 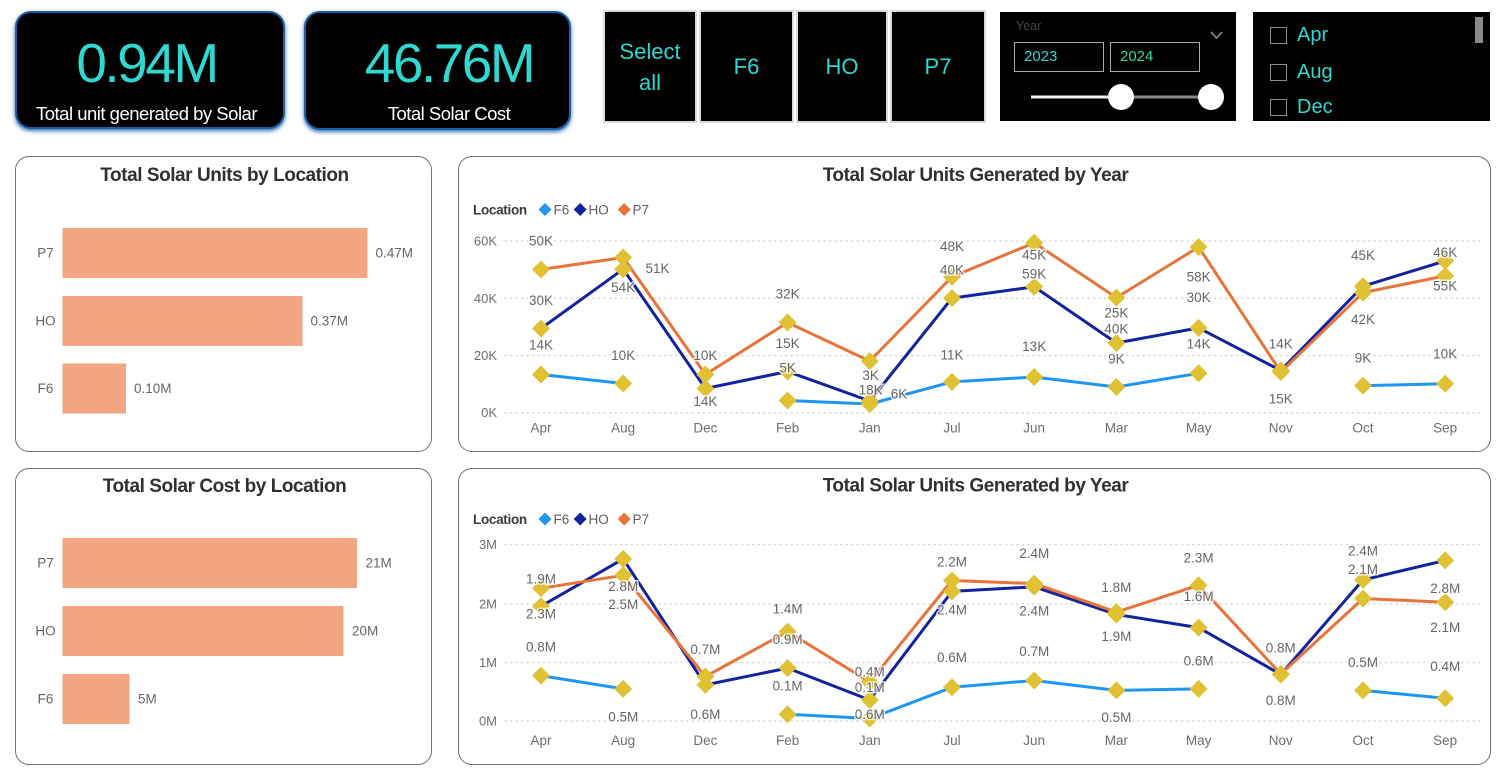 I want to click on svg-text: 25K, so click(x=1116, y=312).